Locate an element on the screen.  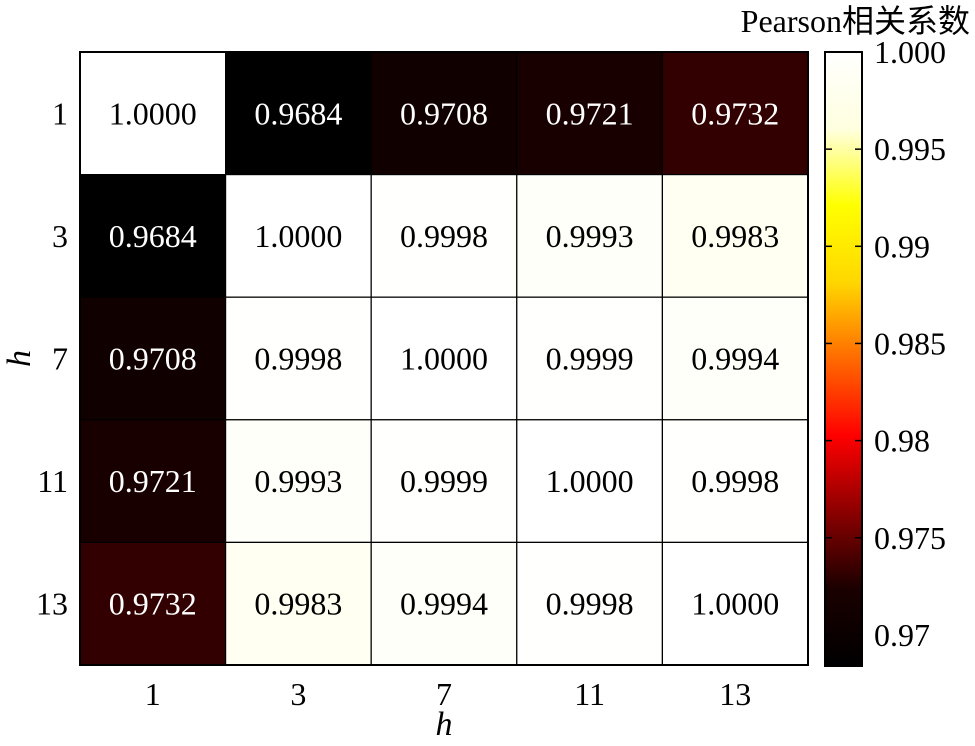
y-tick-label-1: 3 is located at coordinates (60, 236).